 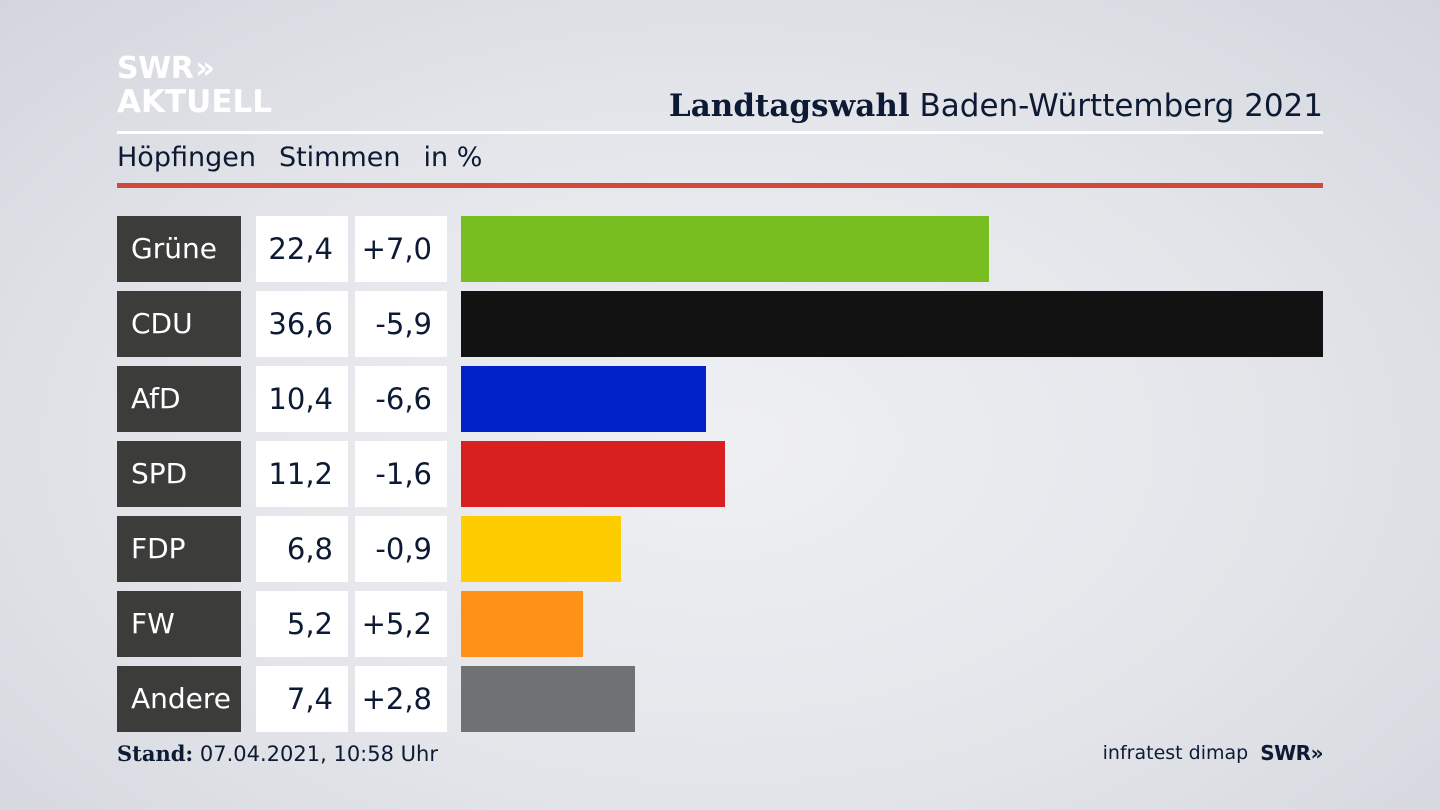 I want to click on change-label: +7,0, so click(x=401, y=249).